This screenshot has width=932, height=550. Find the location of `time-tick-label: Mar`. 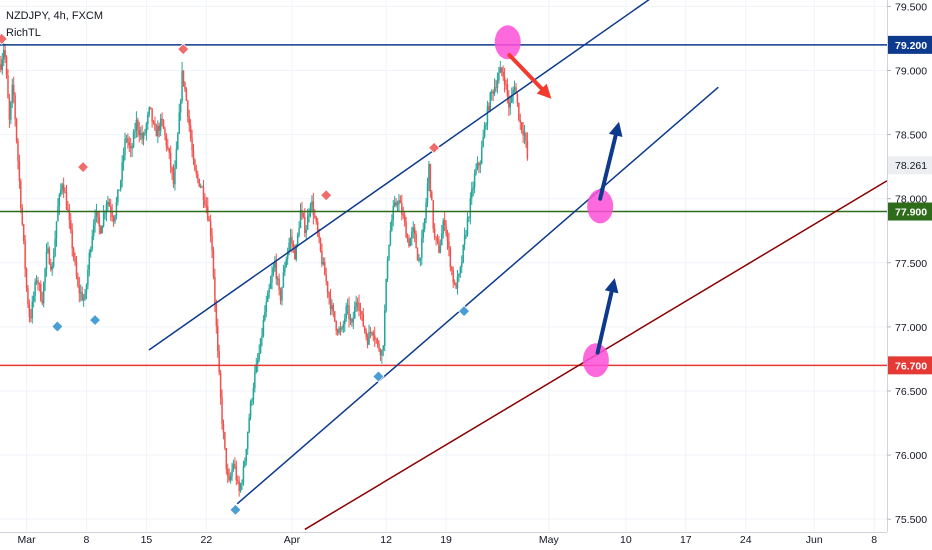

time-tick-label: Mar is located at coordinates (26, 540).